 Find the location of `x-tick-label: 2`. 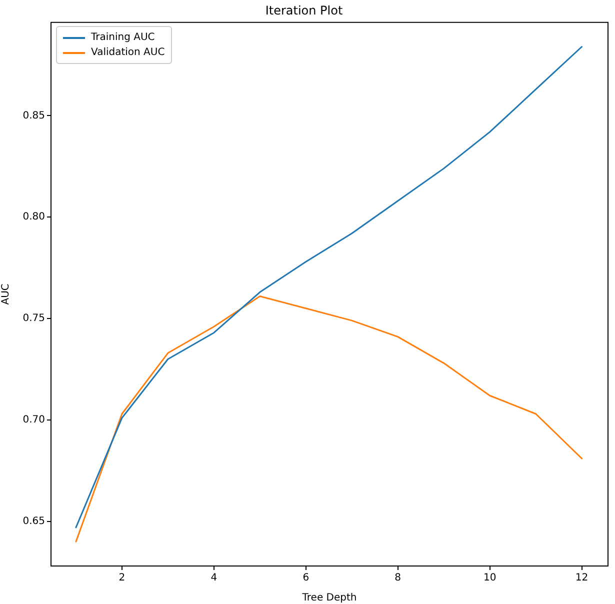

x-tick-label: 2 is located at coordinates (122, 578).